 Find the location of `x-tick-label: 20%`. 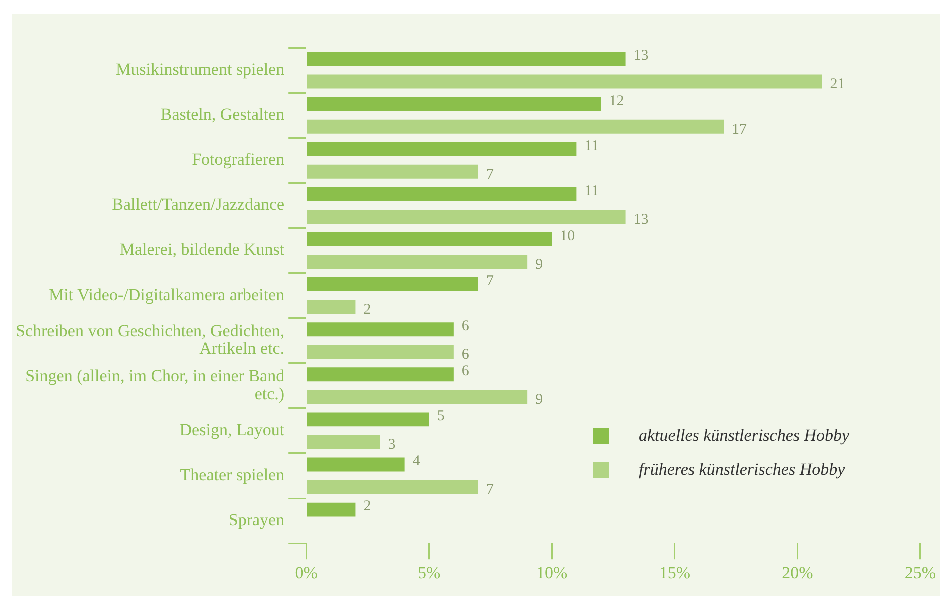

x-tick-label: 20% is located at coordinates (798, 572).